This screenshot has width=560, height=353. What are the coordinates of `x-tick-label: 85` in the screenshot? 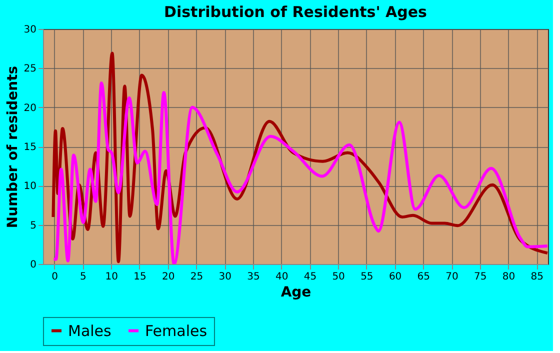 It's located at (537, 277).